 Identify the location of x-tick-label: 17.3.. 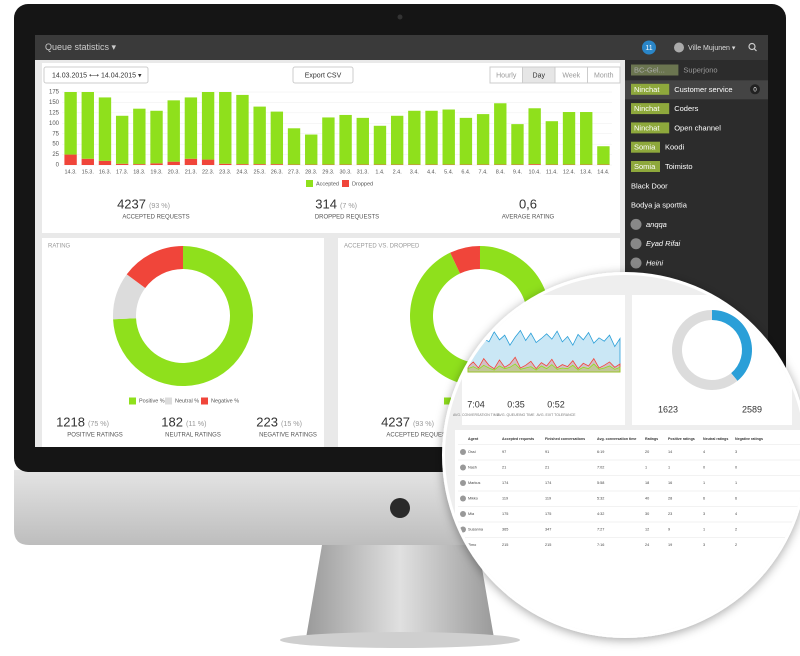
(122, 172).